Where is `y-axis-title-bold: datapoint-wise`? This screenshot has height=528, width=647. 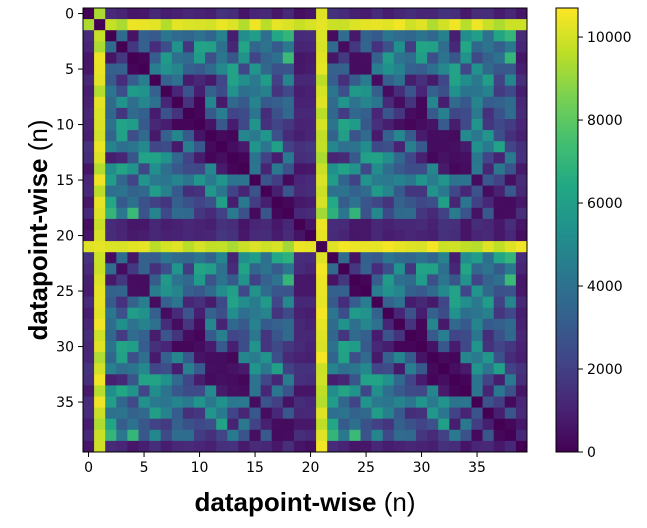
y-axis-title-bold: datapoint-wise is located at coordinates (38, 249).